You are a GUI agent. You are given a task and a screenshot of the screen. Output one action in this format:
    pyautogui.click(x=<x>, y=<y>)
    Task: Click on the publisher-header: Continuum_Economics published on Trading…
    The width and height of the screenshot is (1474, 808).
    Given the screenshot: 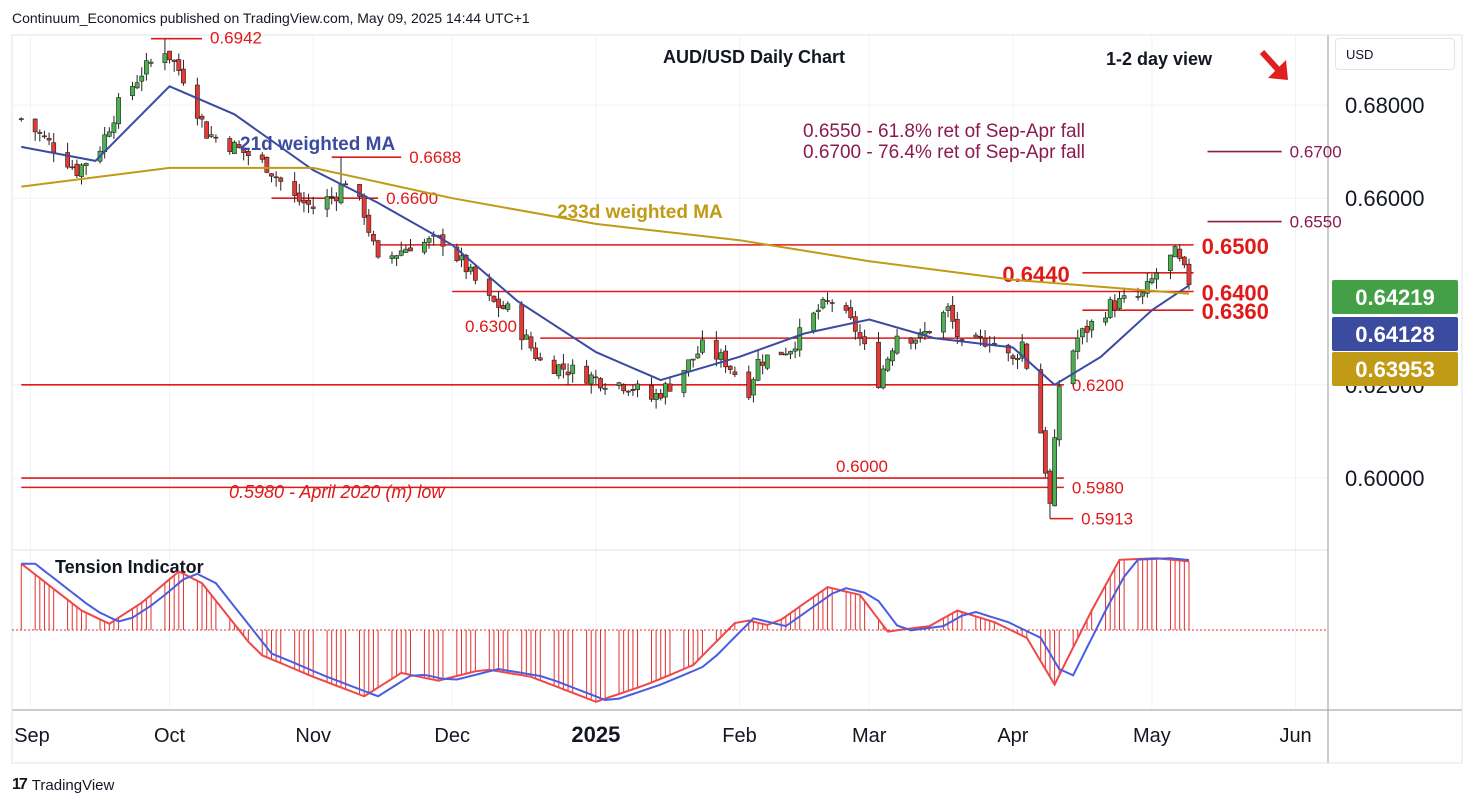 What is the action you would take?
    pyautogui.click(x=271, y=18)
    